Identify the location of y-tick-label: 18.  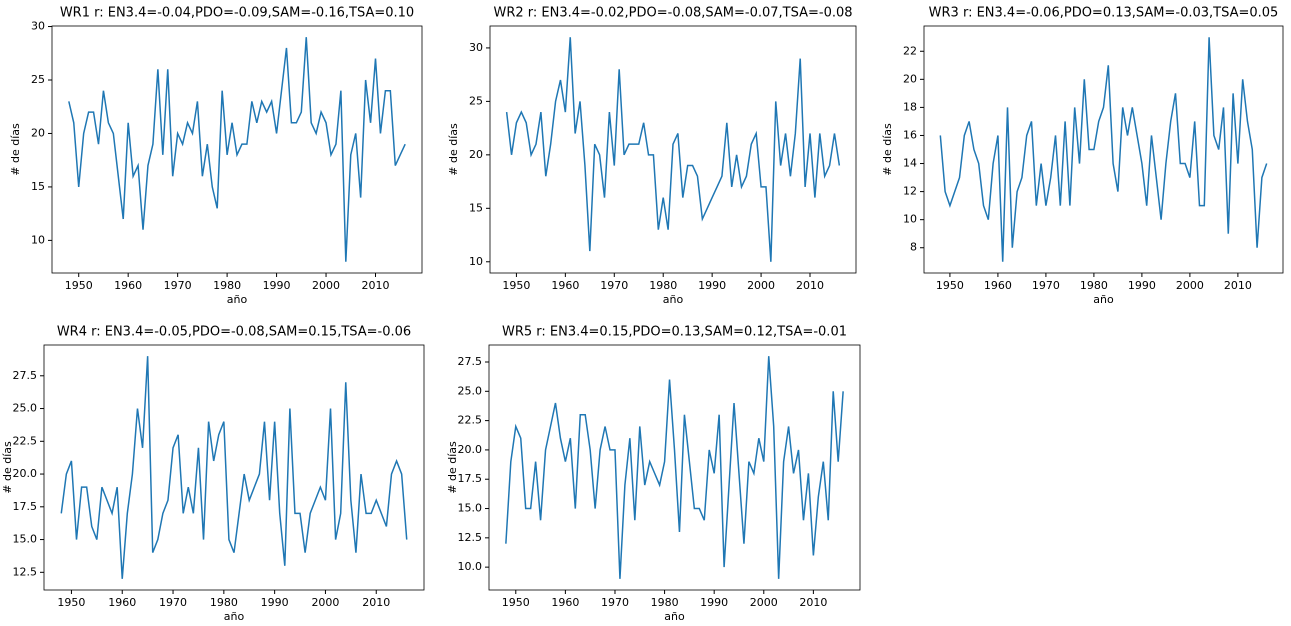
(910, 106).